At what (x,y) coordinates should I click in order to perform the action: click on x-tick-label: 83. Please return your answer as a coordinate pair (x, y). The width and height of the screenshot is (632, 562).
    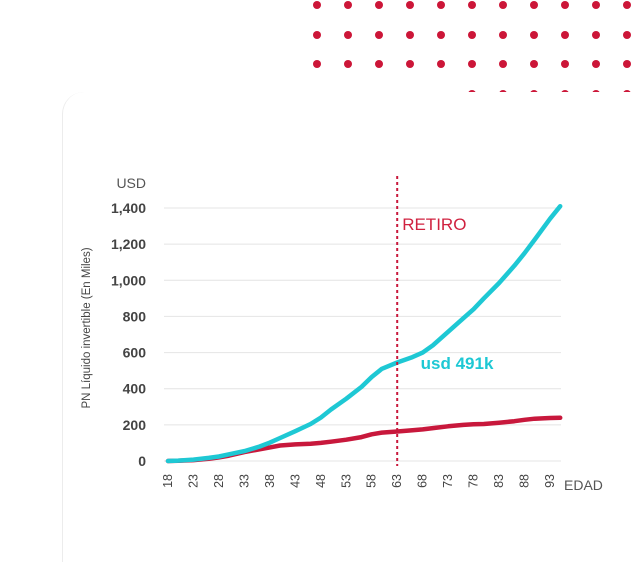
    Looking at the image, I should click on (499, 481).